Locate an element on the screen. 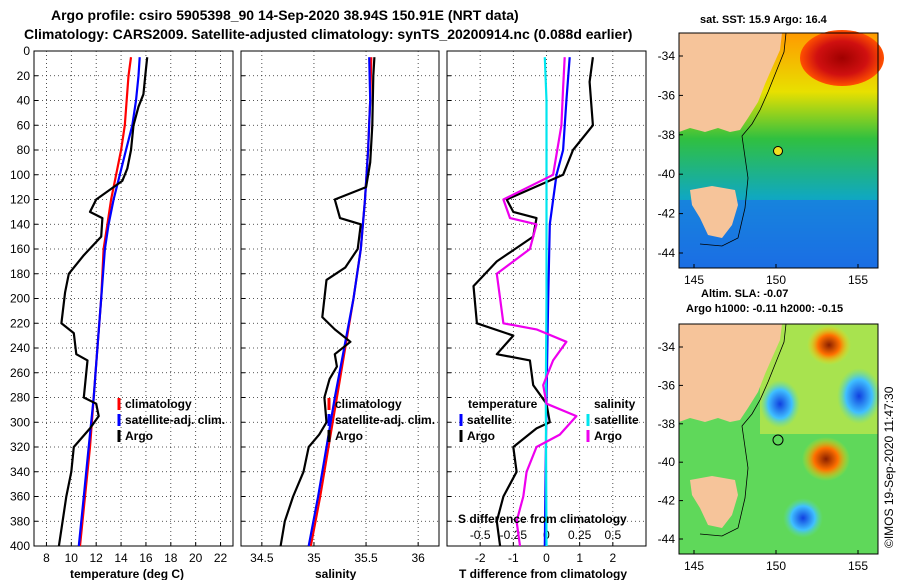 The height and width of the screenshot is (580, 900). salinity-xlabel: salinity is located at coordinates (336, 573).